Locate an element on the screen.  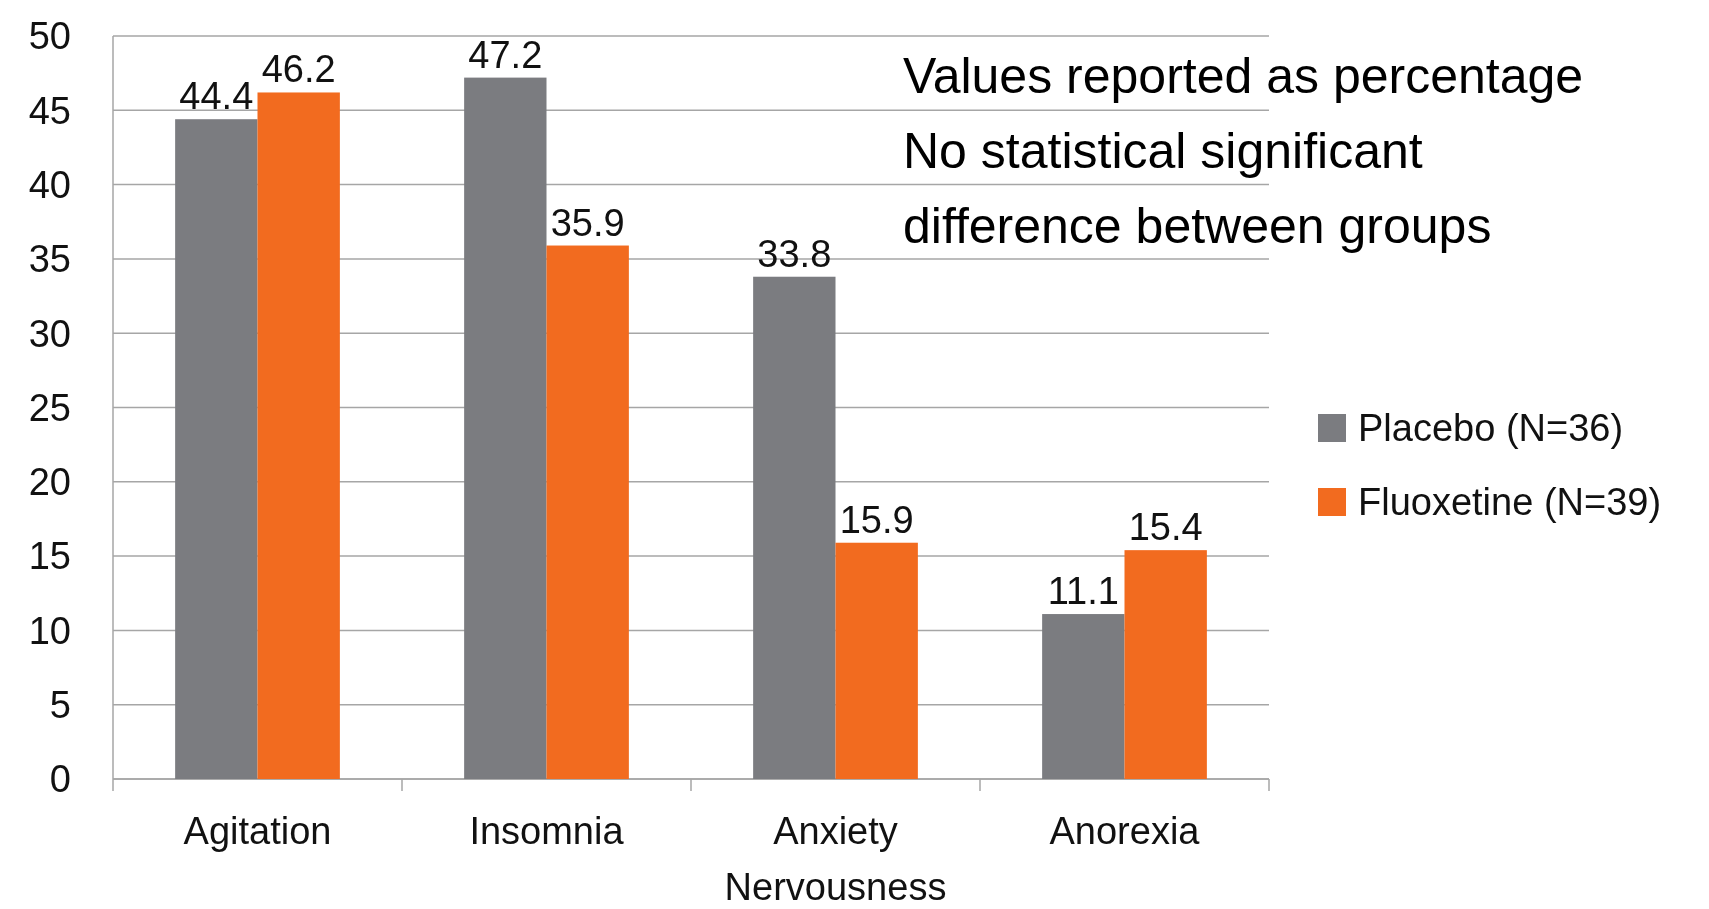
data-label: 46.2 is located at coordinates (298, 69).